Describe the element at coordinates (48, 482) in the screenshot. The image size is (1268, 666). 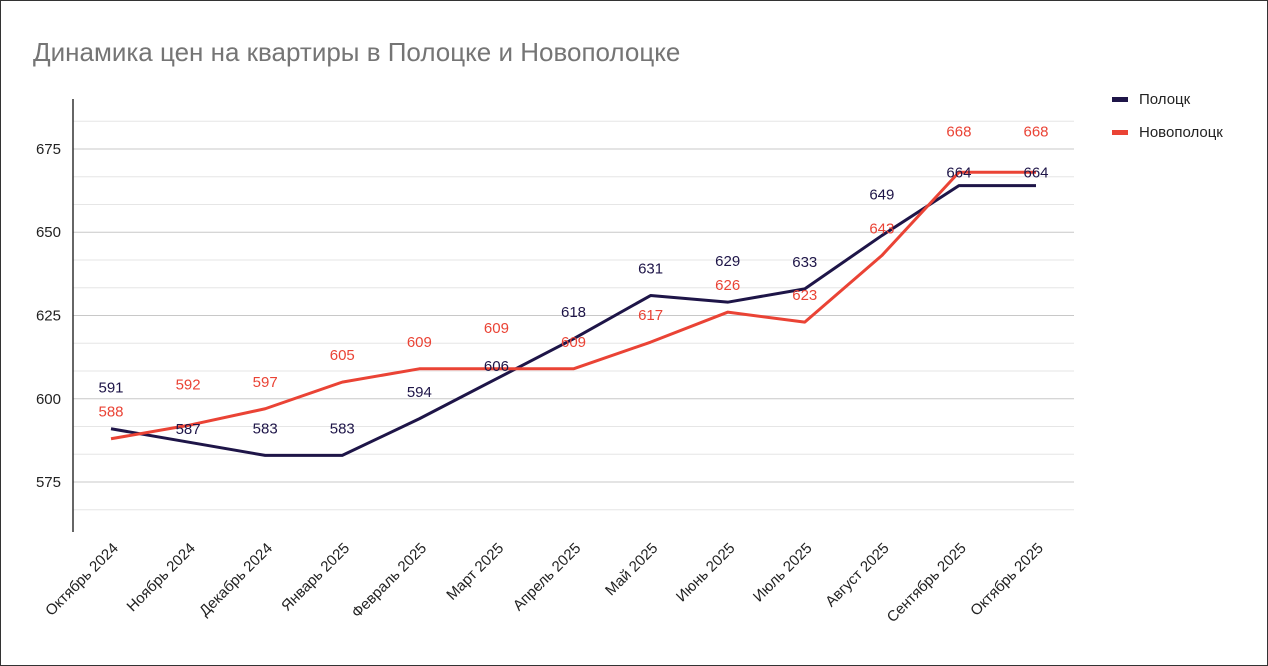
I see `y-tick-label: 575` at that location.